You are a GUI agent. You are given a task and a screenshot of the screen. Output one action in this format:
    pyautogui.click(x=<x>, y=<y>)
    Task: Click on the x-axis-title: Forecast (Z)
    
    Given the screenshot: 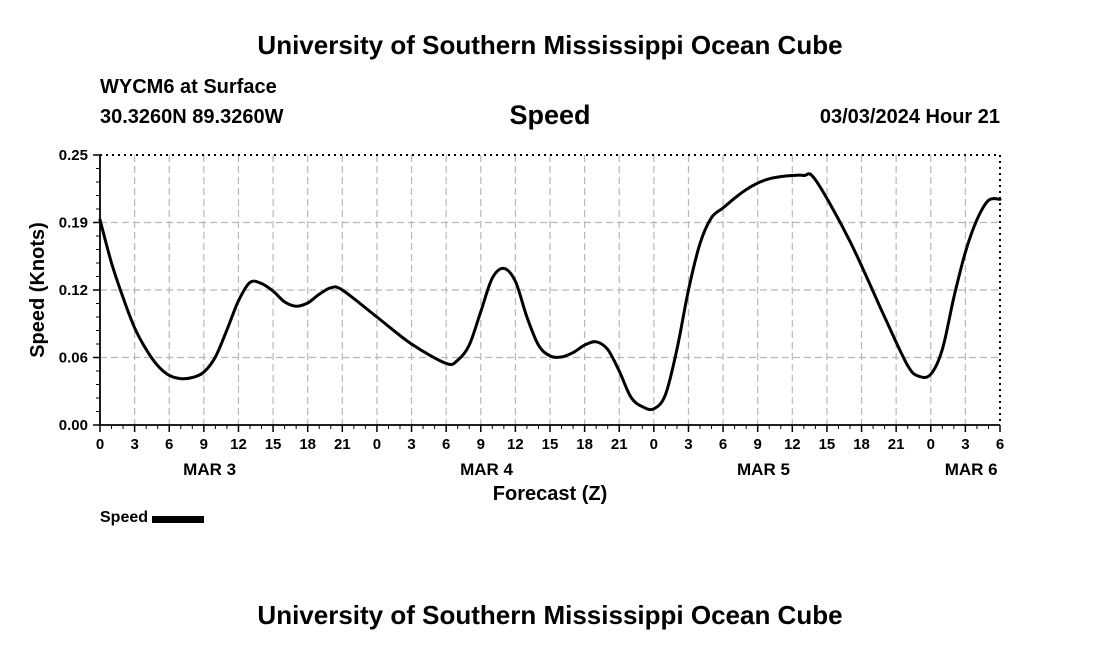 What is the action you would take?
    pyautogui.click(x=550, y=494)
    